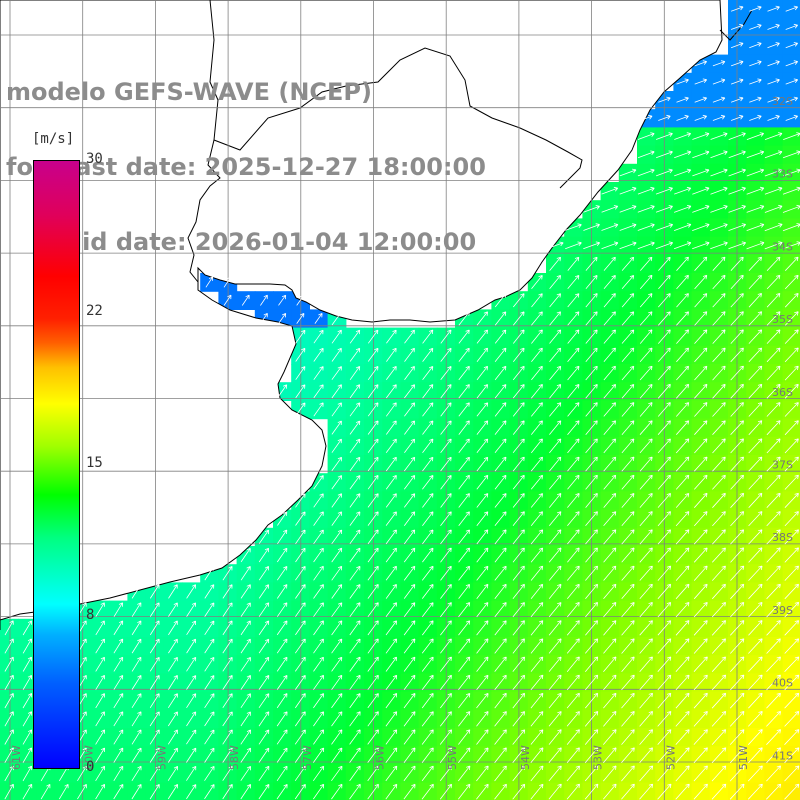 Image resolution: width=800 pixels, height=800 pixels. Describe the element at coordinates (94, 159) in the screenshot. I see `colorbar-tick-30: 30` at that location.